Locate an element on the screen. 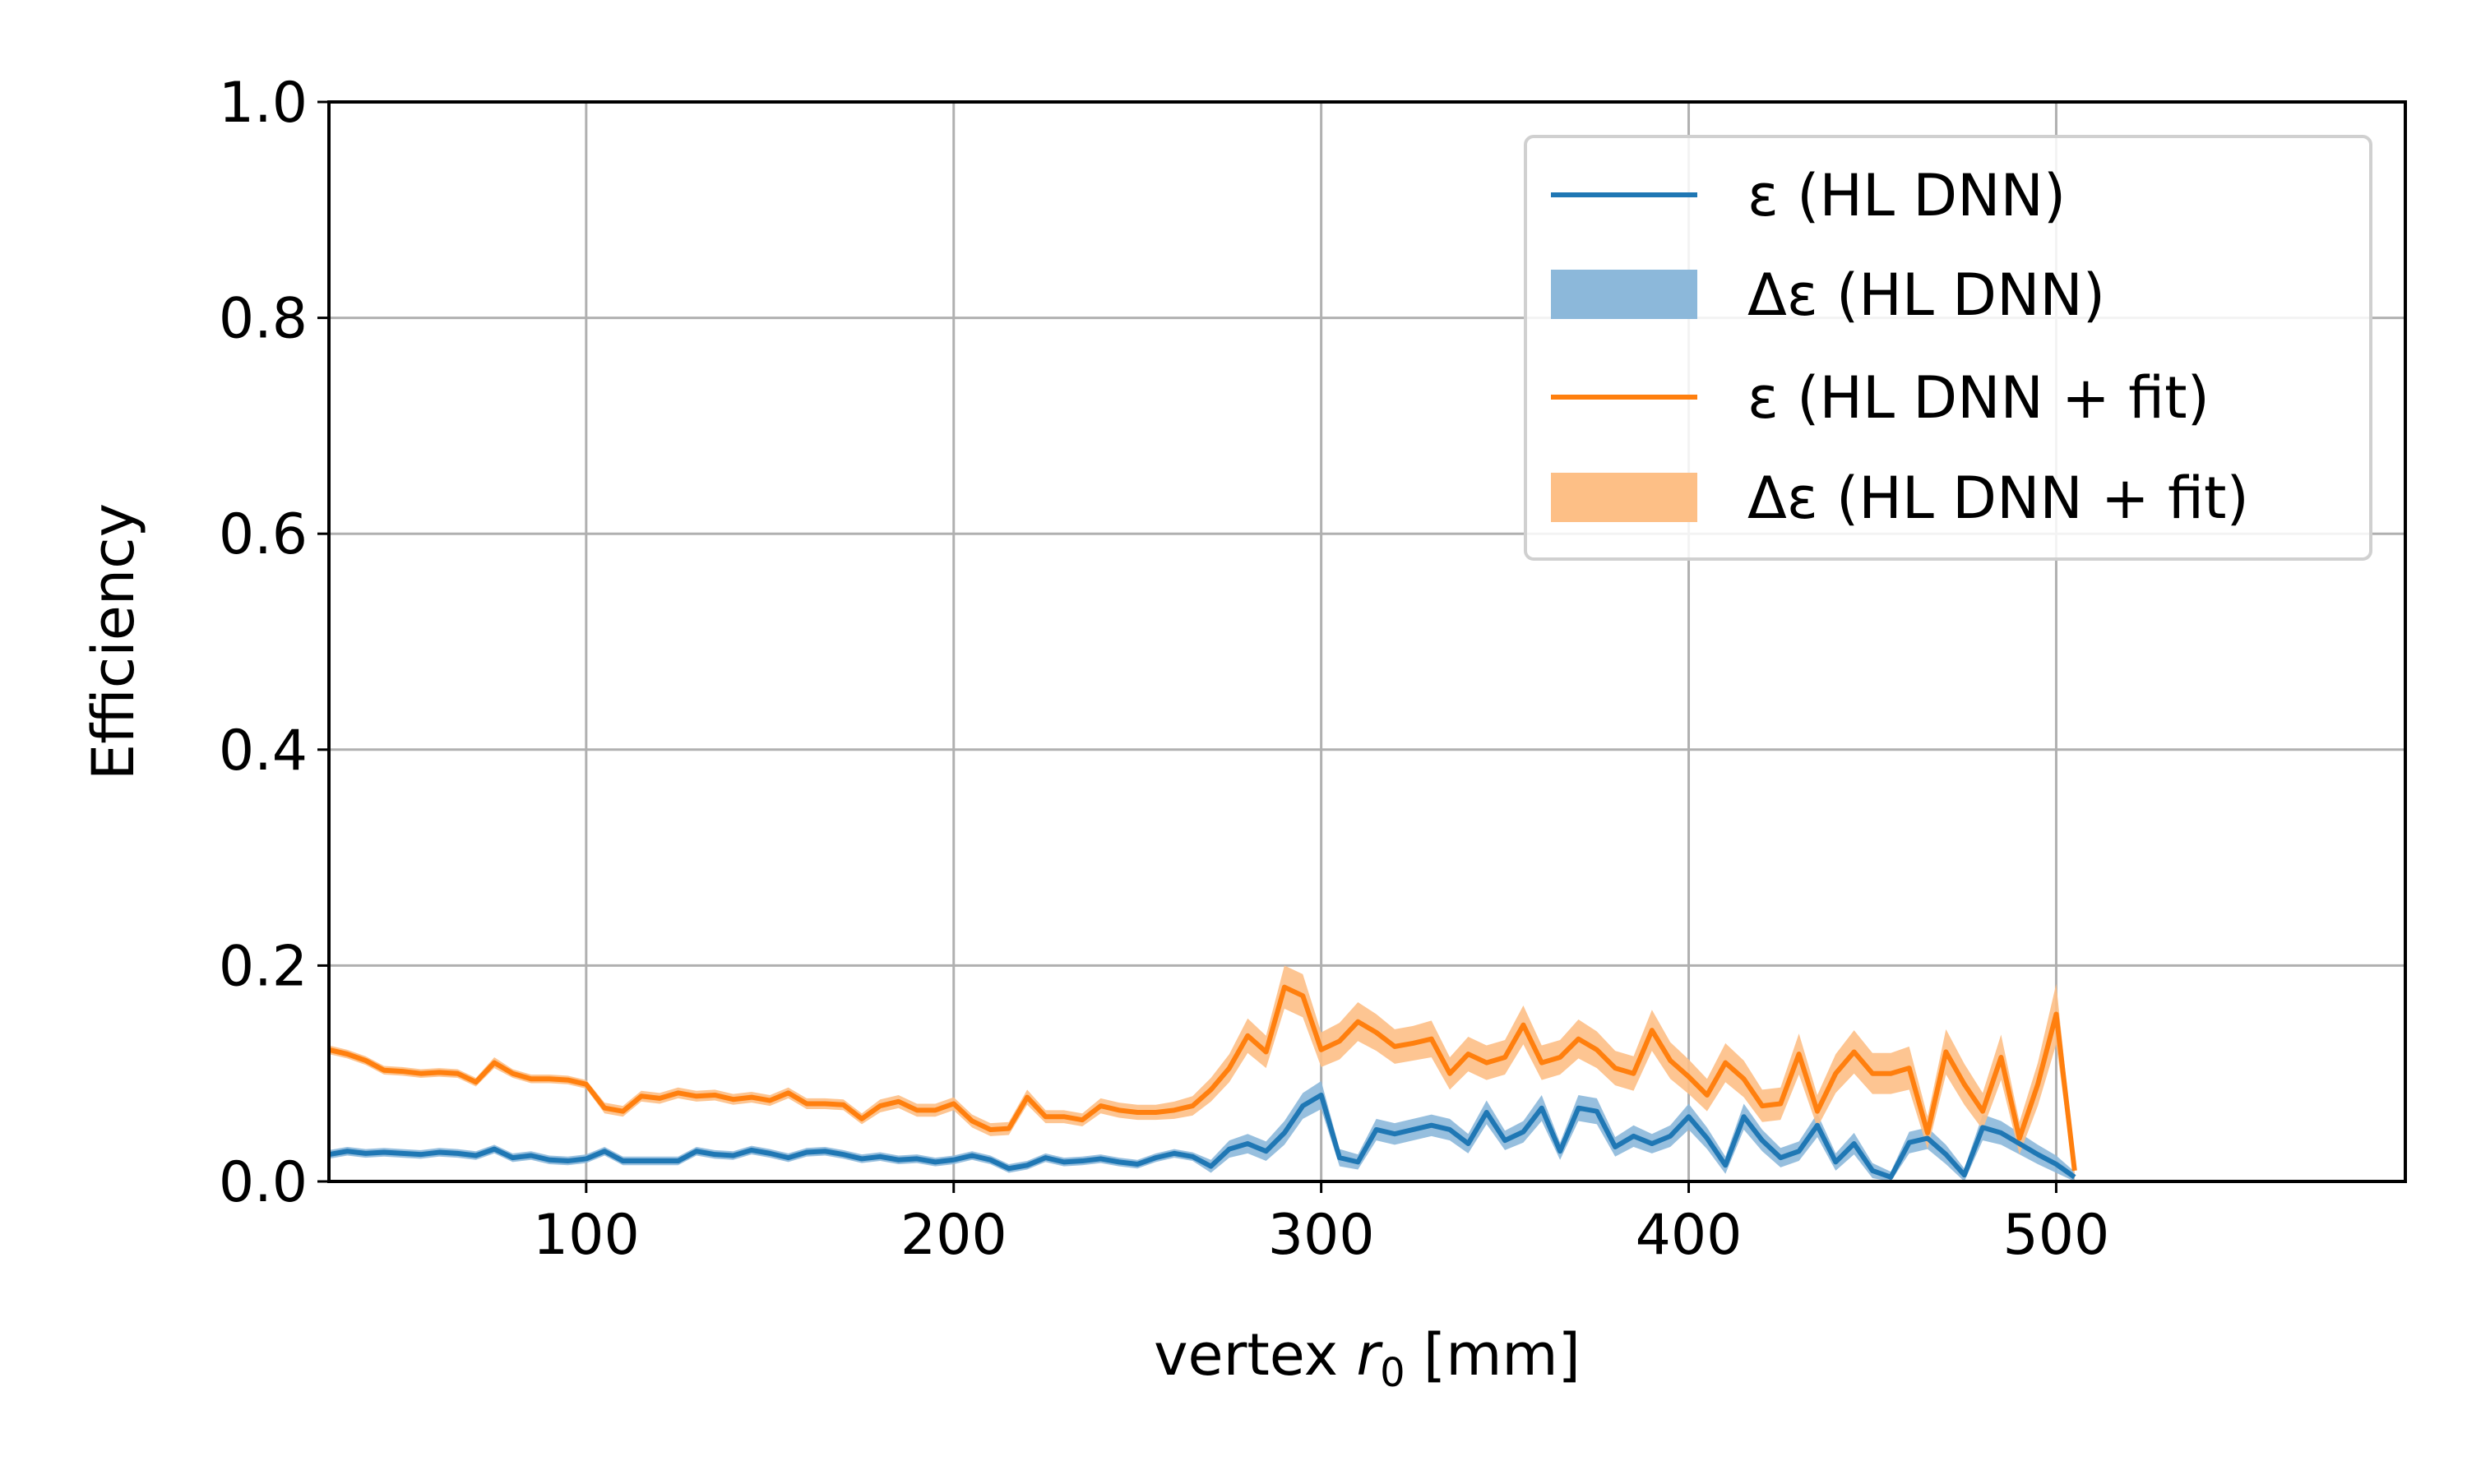  x-tick-label: 500 is located at coordinates (2056, 1236).